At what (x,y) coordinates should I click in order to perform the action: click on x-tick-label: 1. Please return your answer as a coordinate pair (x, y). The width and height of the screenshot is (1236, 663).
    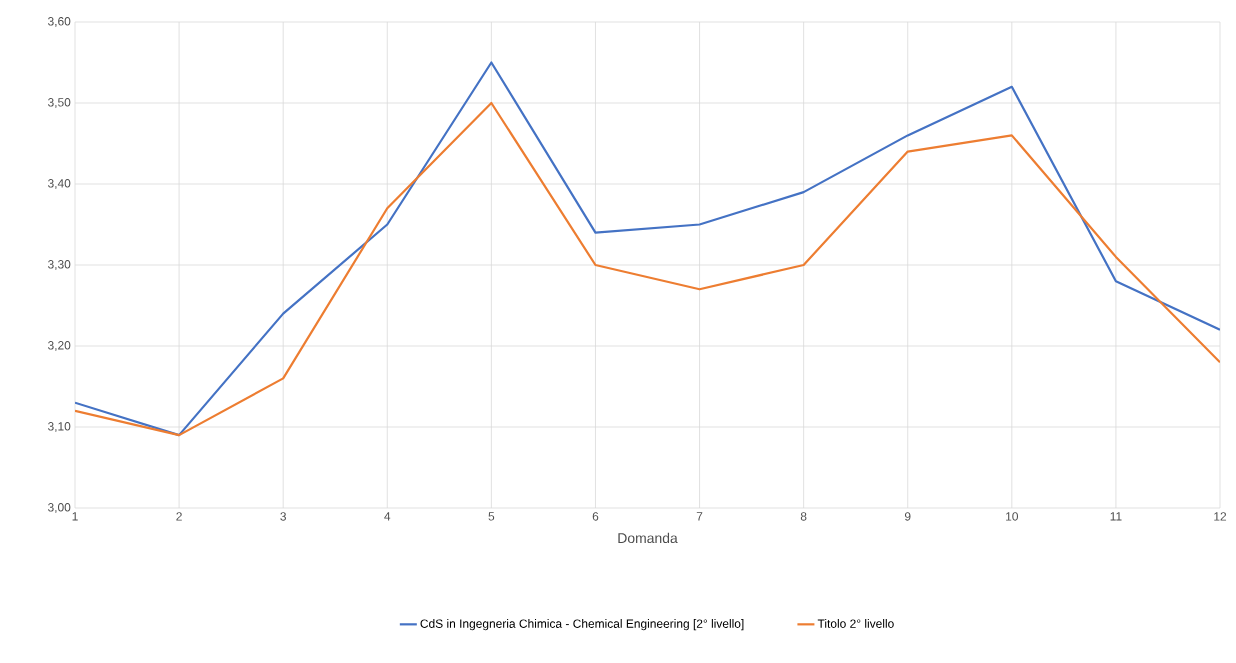
    Looking at the image, I should click on (75, 516).